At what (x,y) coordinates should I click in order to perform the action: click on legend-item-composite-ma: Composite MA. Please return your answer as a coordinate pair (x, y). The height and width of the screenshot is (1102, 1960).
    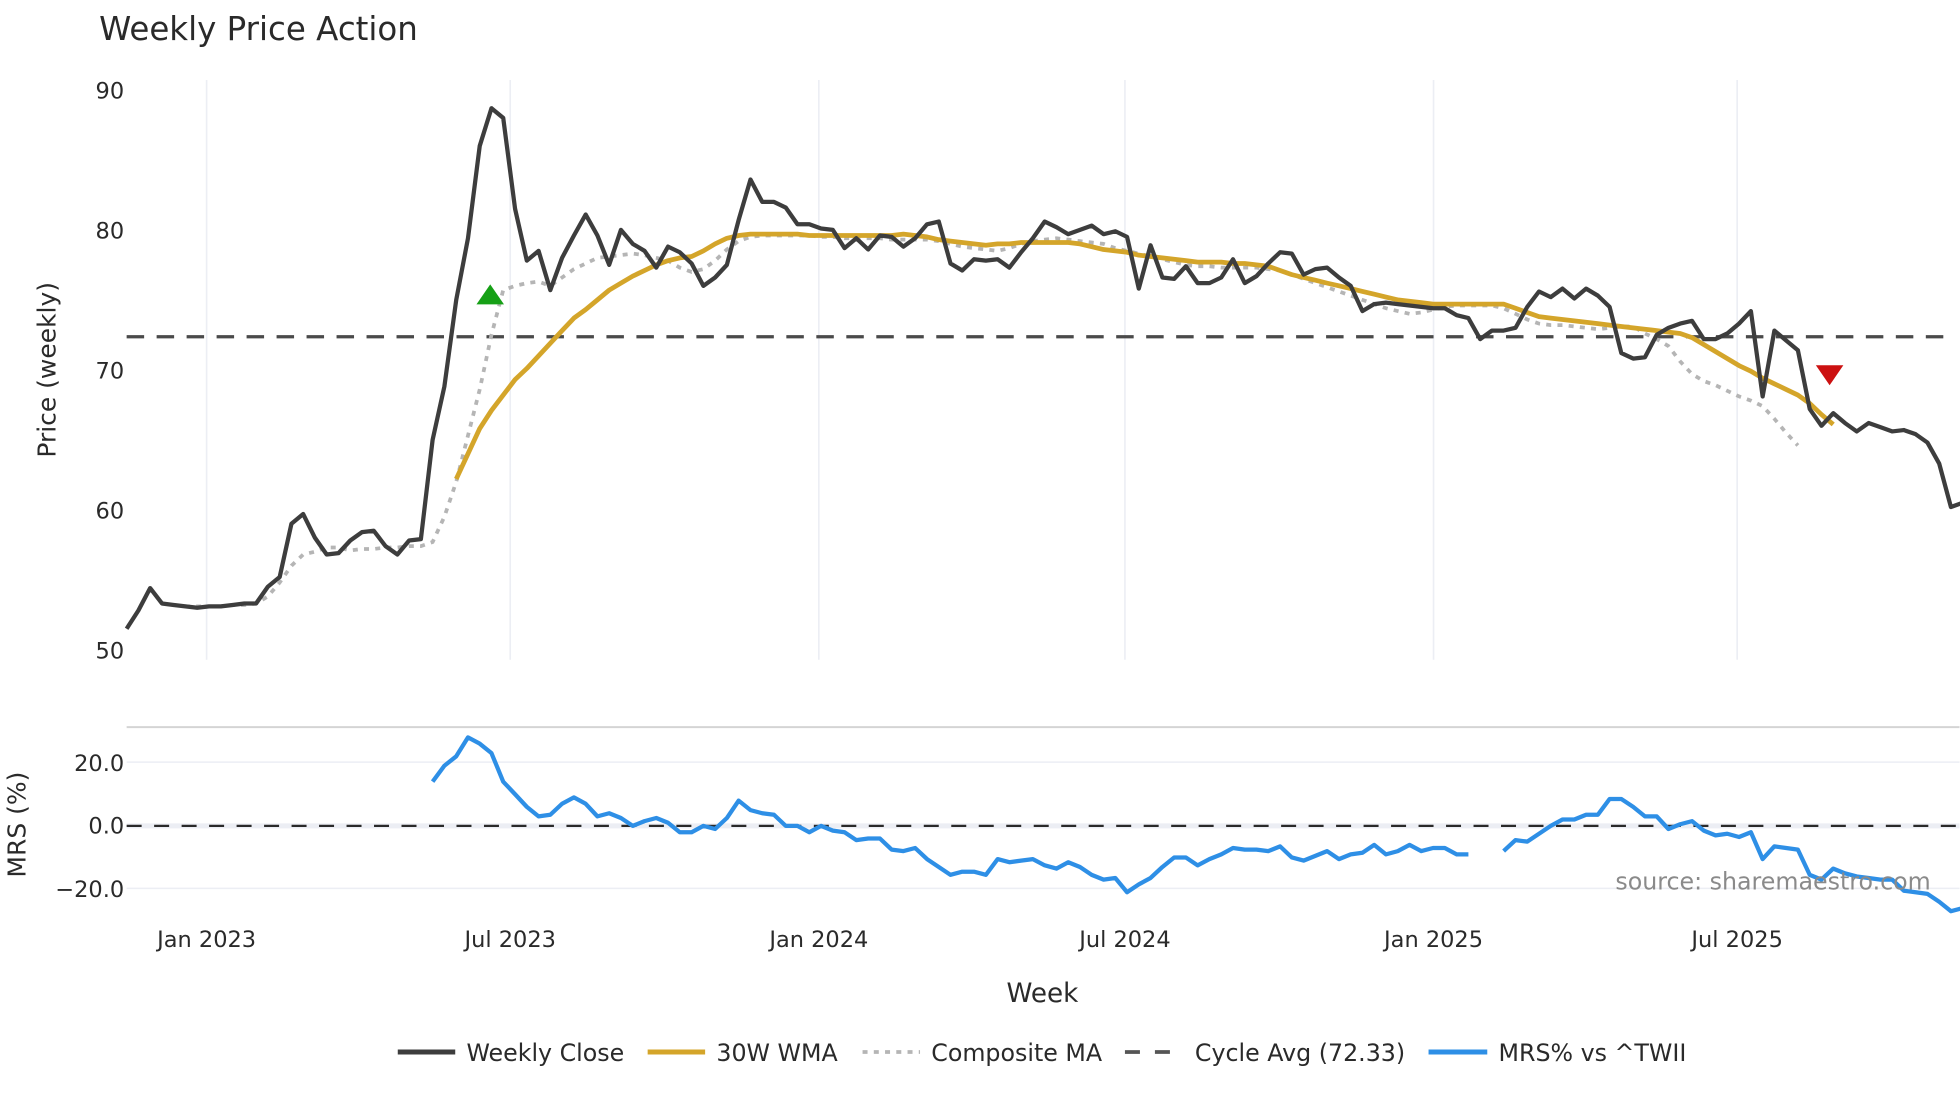
    Looking at the image, I should click on (982, 1053).